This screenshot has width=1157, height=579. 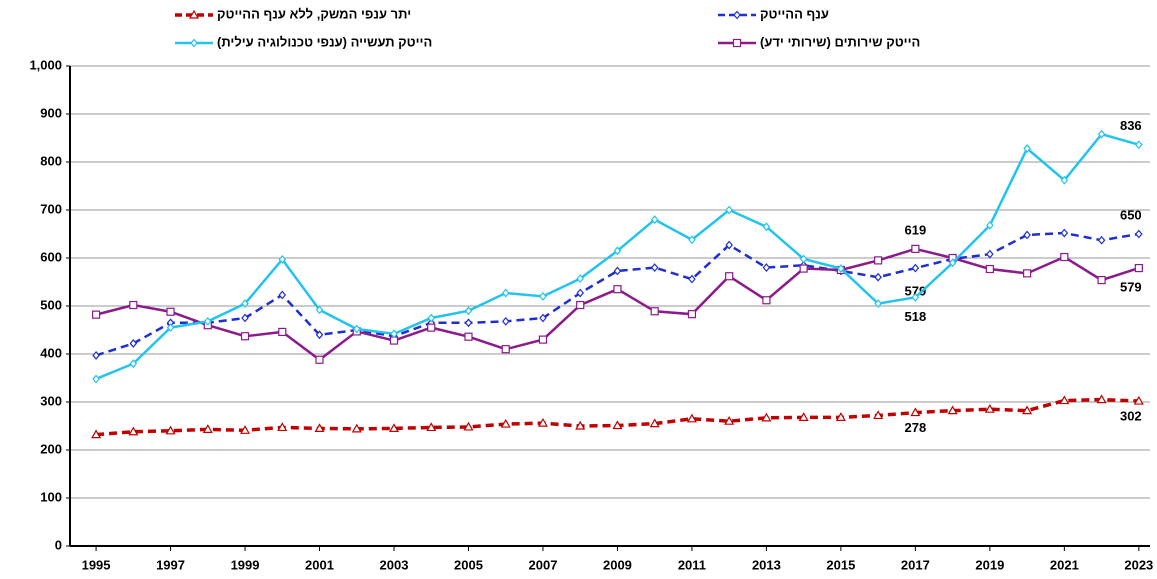 What do you see at coordinates (51, 448) in the screenshot?
I see `y-tick-label: 200` at bounding box center [51, 448].